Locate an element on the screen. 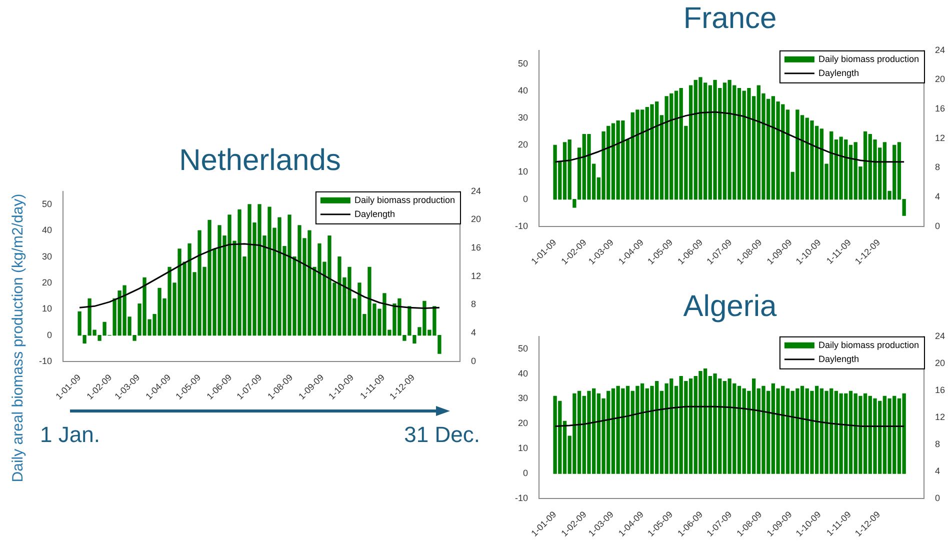 The width and height of the screenshot is (950, 542). chart-title: France is located at coordinates (730, 19).